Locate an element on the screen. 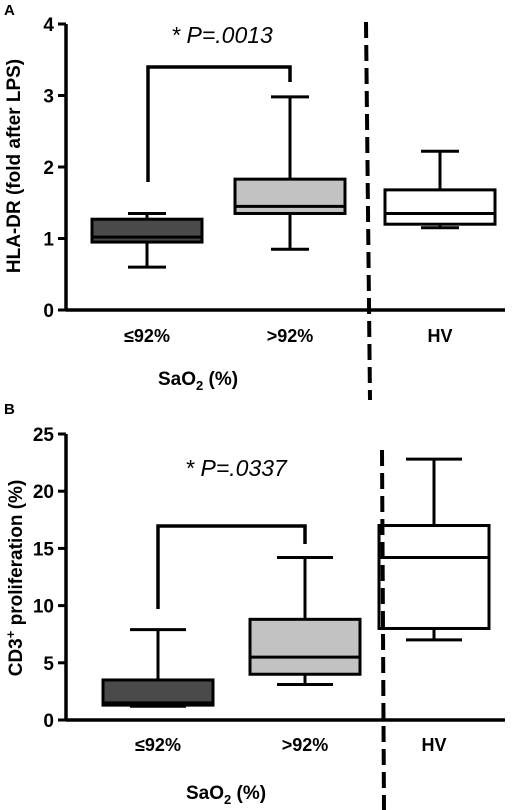 Image resolution: width=523 pixels, height=810 pixels. y-tick-label: 4 is located at coordinates (48, 25).